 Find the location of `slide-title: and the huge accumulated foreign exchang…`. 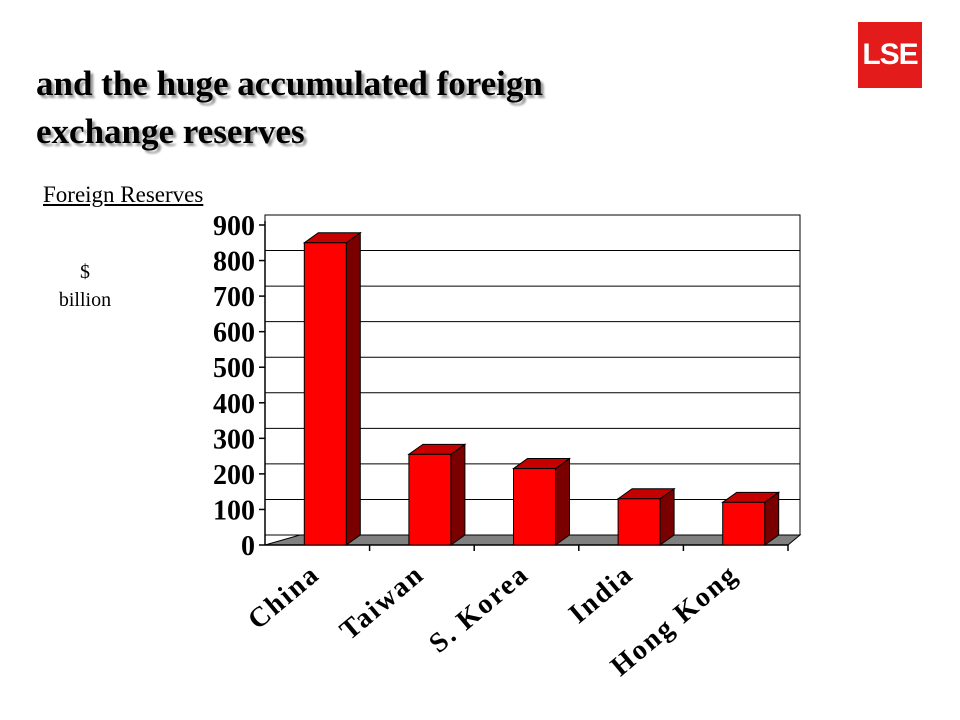

slide-title: and the huge accumulated foreign exchang… is located at coordinates (386, 108).